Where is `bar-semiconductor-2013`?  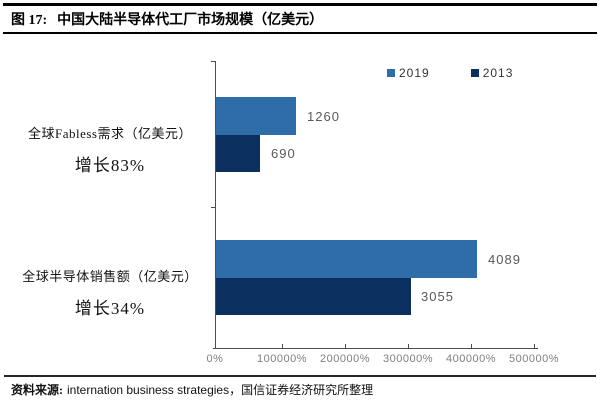 bar-semiconductor-2013 is located at coordinates (313, 296).